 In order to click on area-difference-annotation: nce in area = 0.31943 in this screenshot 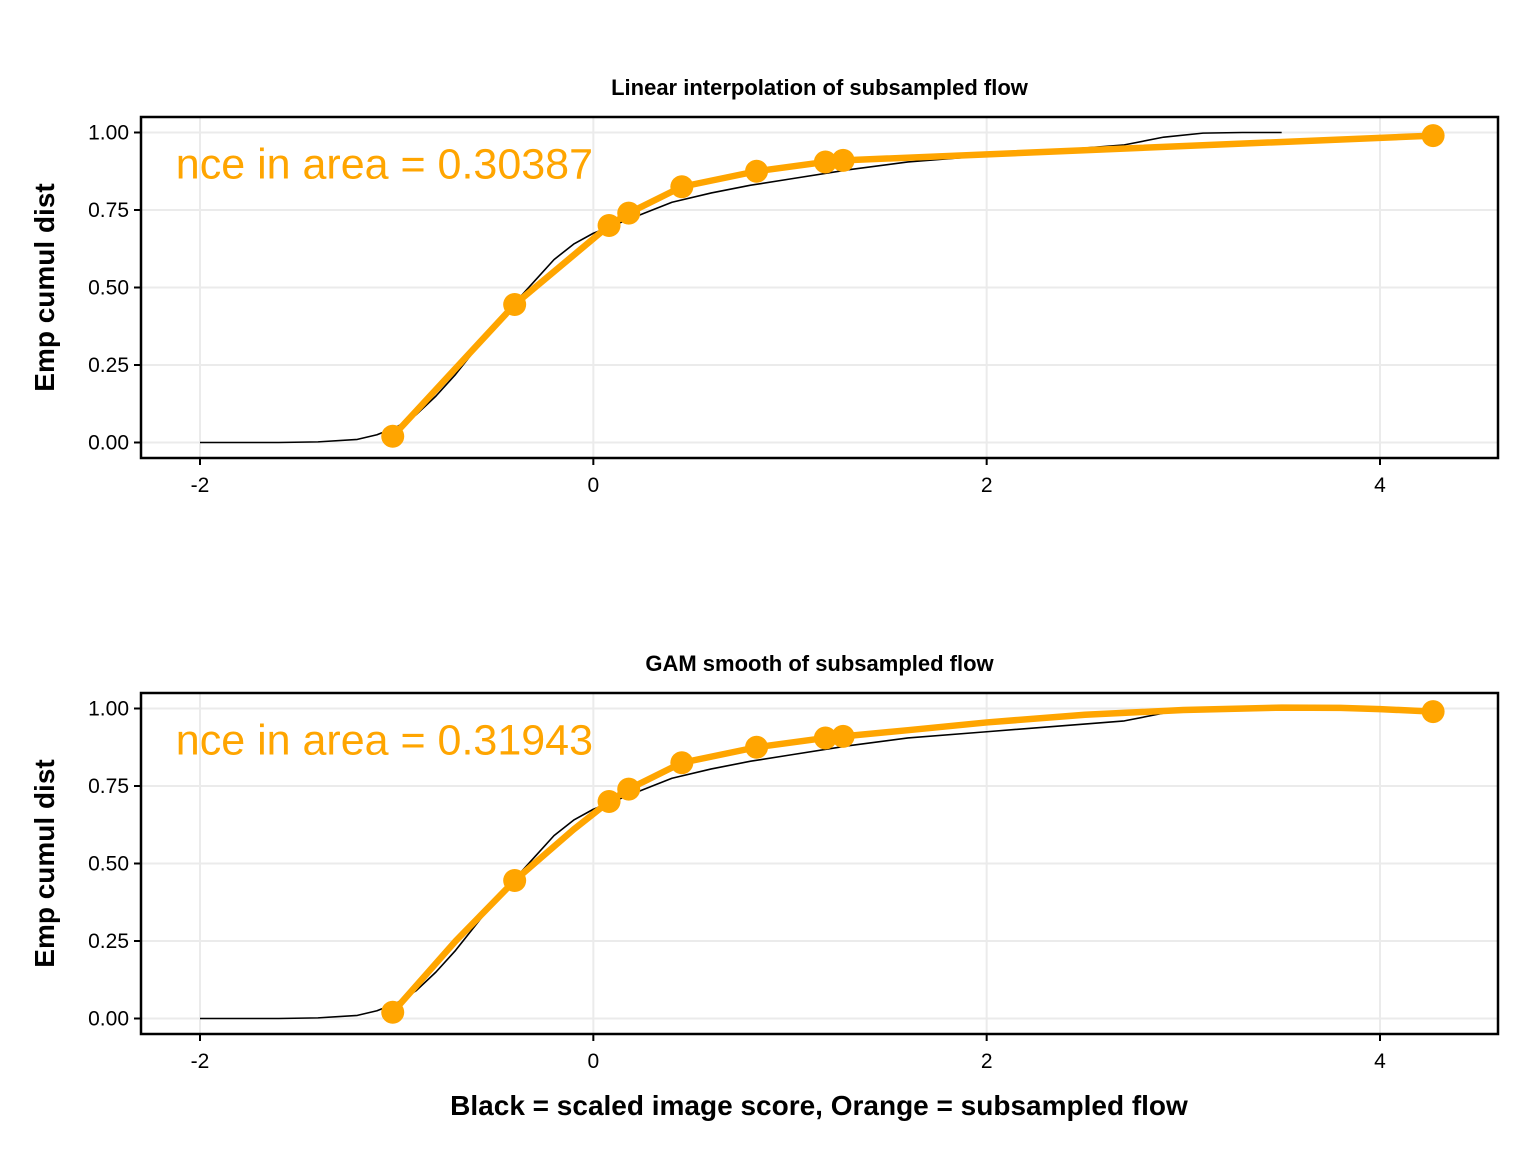, I will do `click(384, 741)`.